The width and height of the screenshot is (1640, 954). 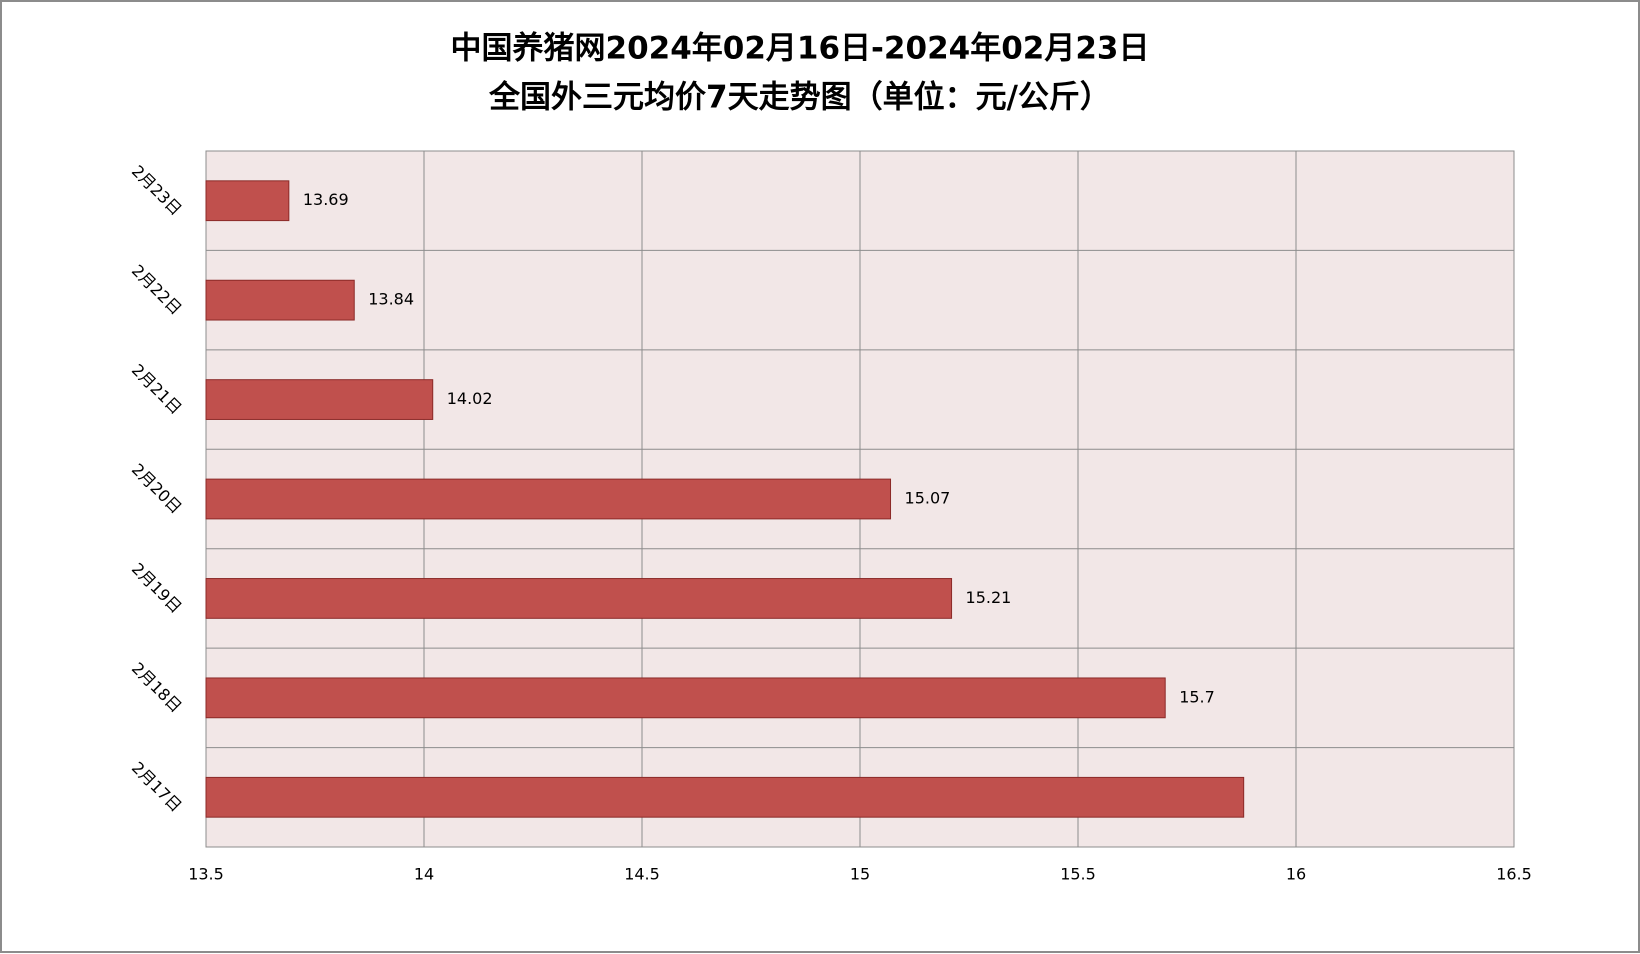 What do you see at coordinates (642, 874) in the screenshot?
I see `x-tick-label: 14.5` at bounding box center [642, 874].